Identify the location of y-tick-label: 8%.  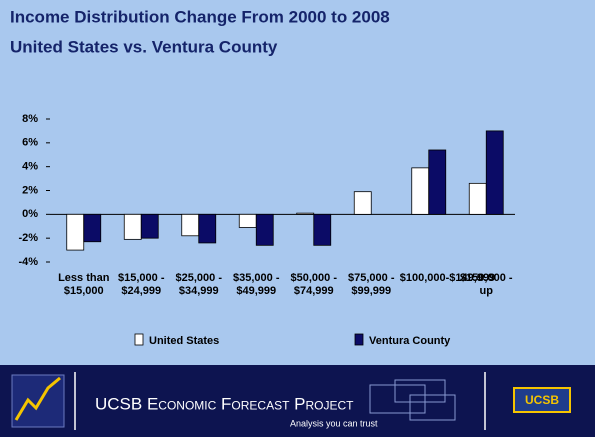
(30, 119).